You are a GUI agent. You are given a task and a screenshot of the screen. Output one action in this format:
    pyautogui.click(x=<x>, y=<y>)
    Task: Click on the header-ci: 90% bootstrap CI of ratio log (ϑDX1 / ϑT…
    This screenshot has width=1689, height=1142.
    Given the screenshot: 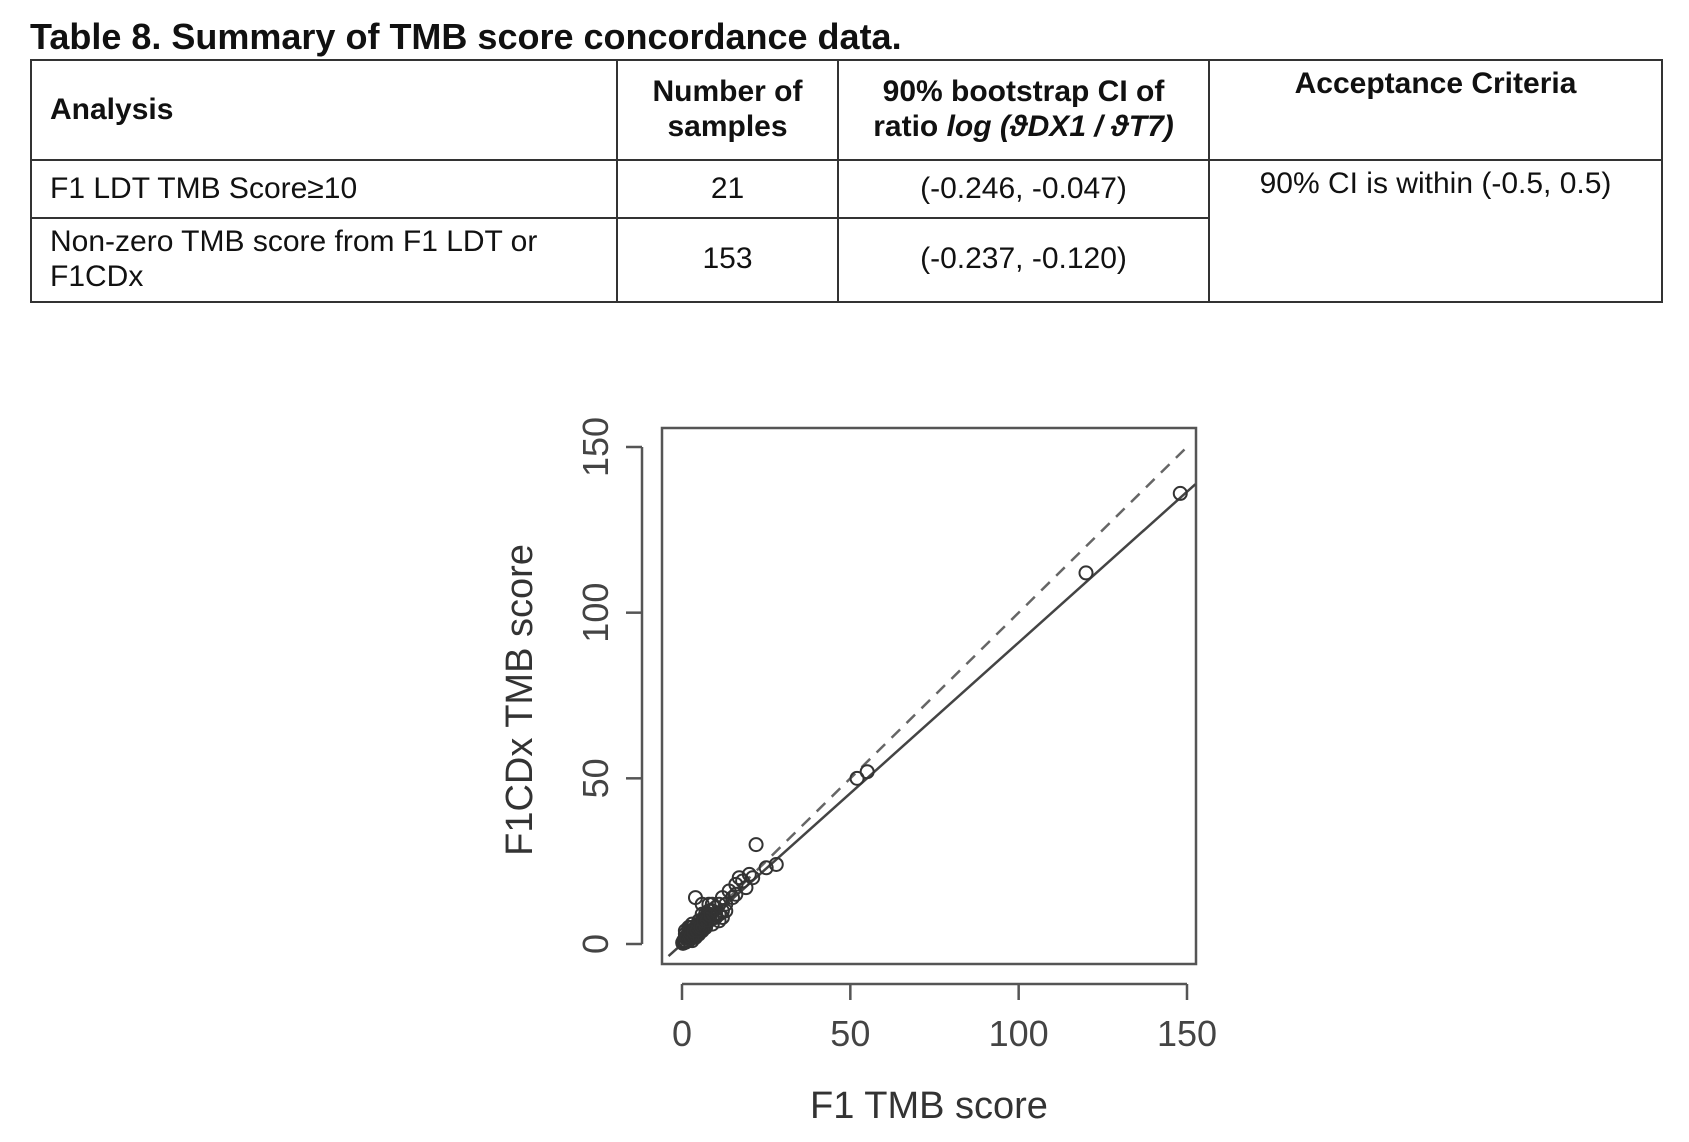 What is the action you would take?
    pyautogui.click(x=1023, y=110)
    